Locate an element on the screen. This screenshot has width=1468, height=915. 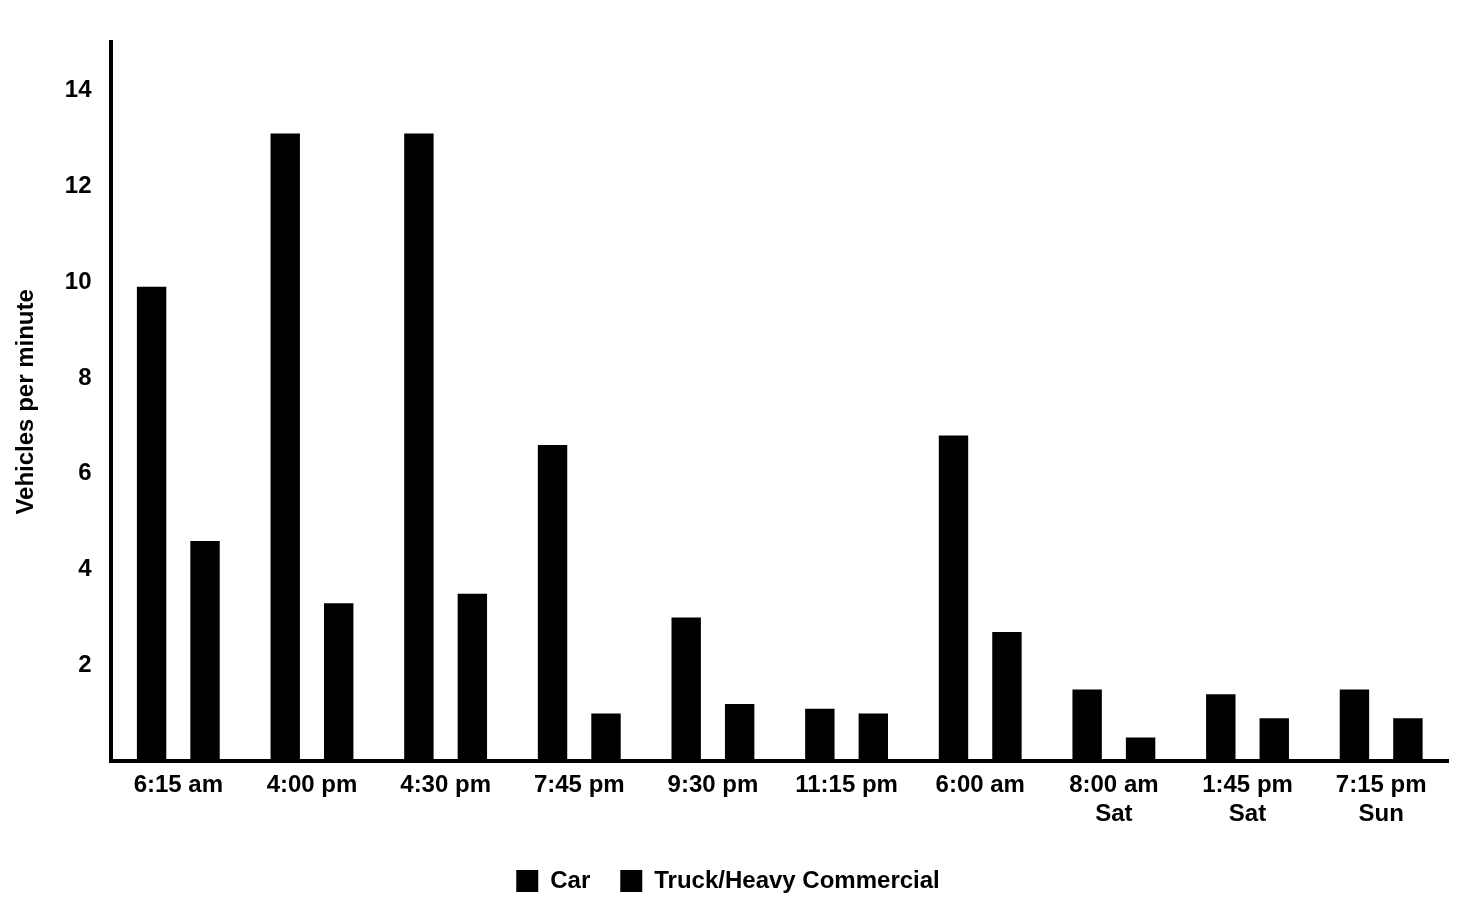
x-tick-label: 4:30 pm is located at coordinates (445, 784).